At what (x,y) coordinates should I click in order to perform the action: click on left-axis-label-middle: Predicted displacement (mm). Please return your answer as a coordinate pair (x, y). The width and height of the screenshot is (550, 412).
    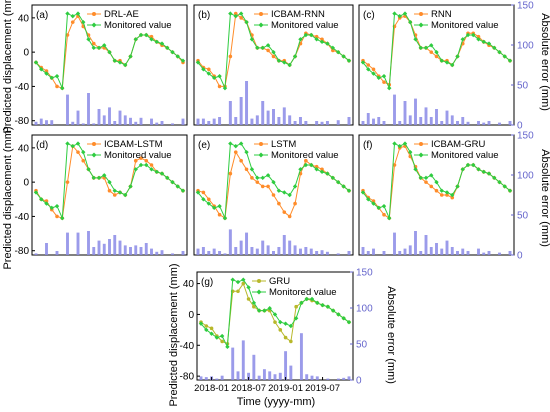
    Looking at the image, I should click on (8, 197).